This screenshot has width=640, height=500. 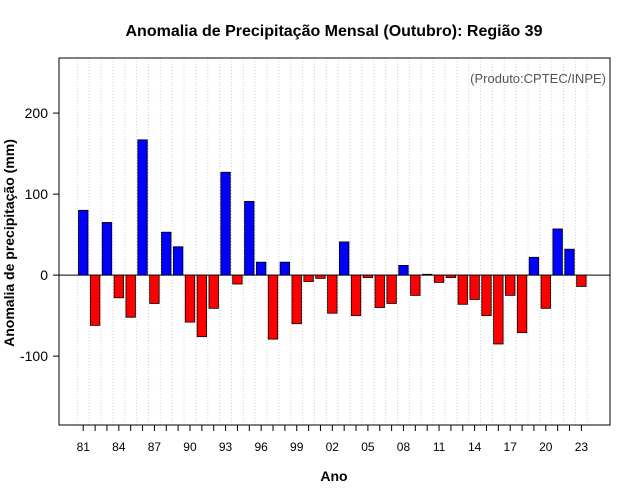 What do you see at coordinates (462, 289) in the screenshot?
I see `bar-2013` at bounding box center [462, 289].